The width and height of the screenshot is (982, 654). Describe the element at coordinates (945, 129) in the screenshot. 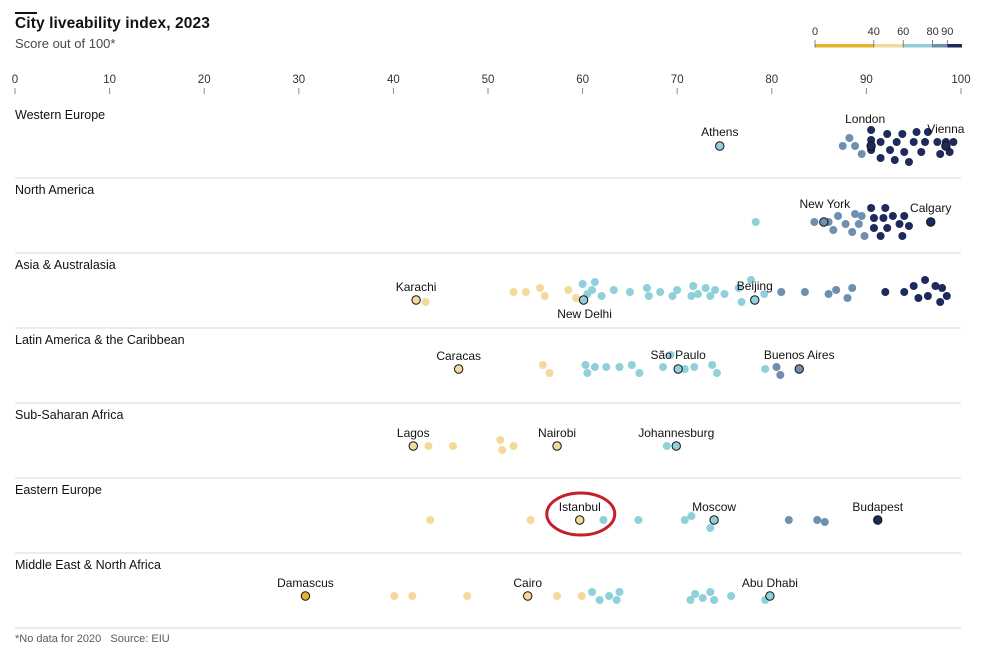

I see `city-label: Vienna` at that location.